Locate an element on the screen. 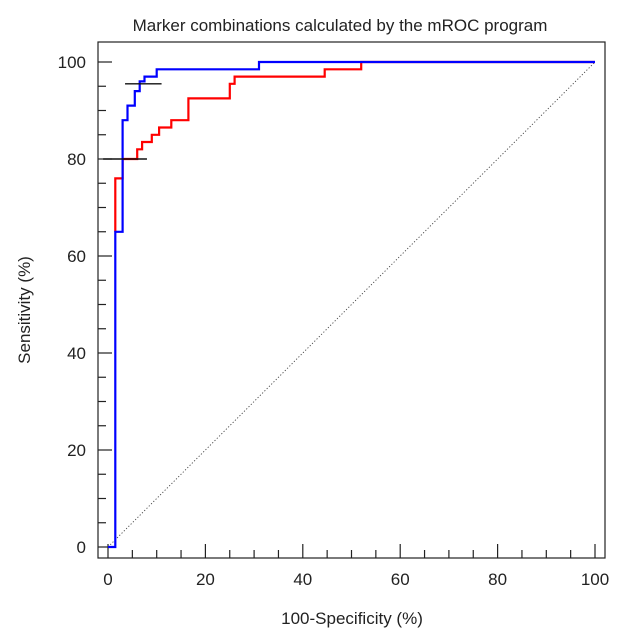 Image resolution: width=622 pixels, height=634 pixels. y-axis-tick-labels: 0 20 40 60 80 100 is located at coordinates (72, 305).